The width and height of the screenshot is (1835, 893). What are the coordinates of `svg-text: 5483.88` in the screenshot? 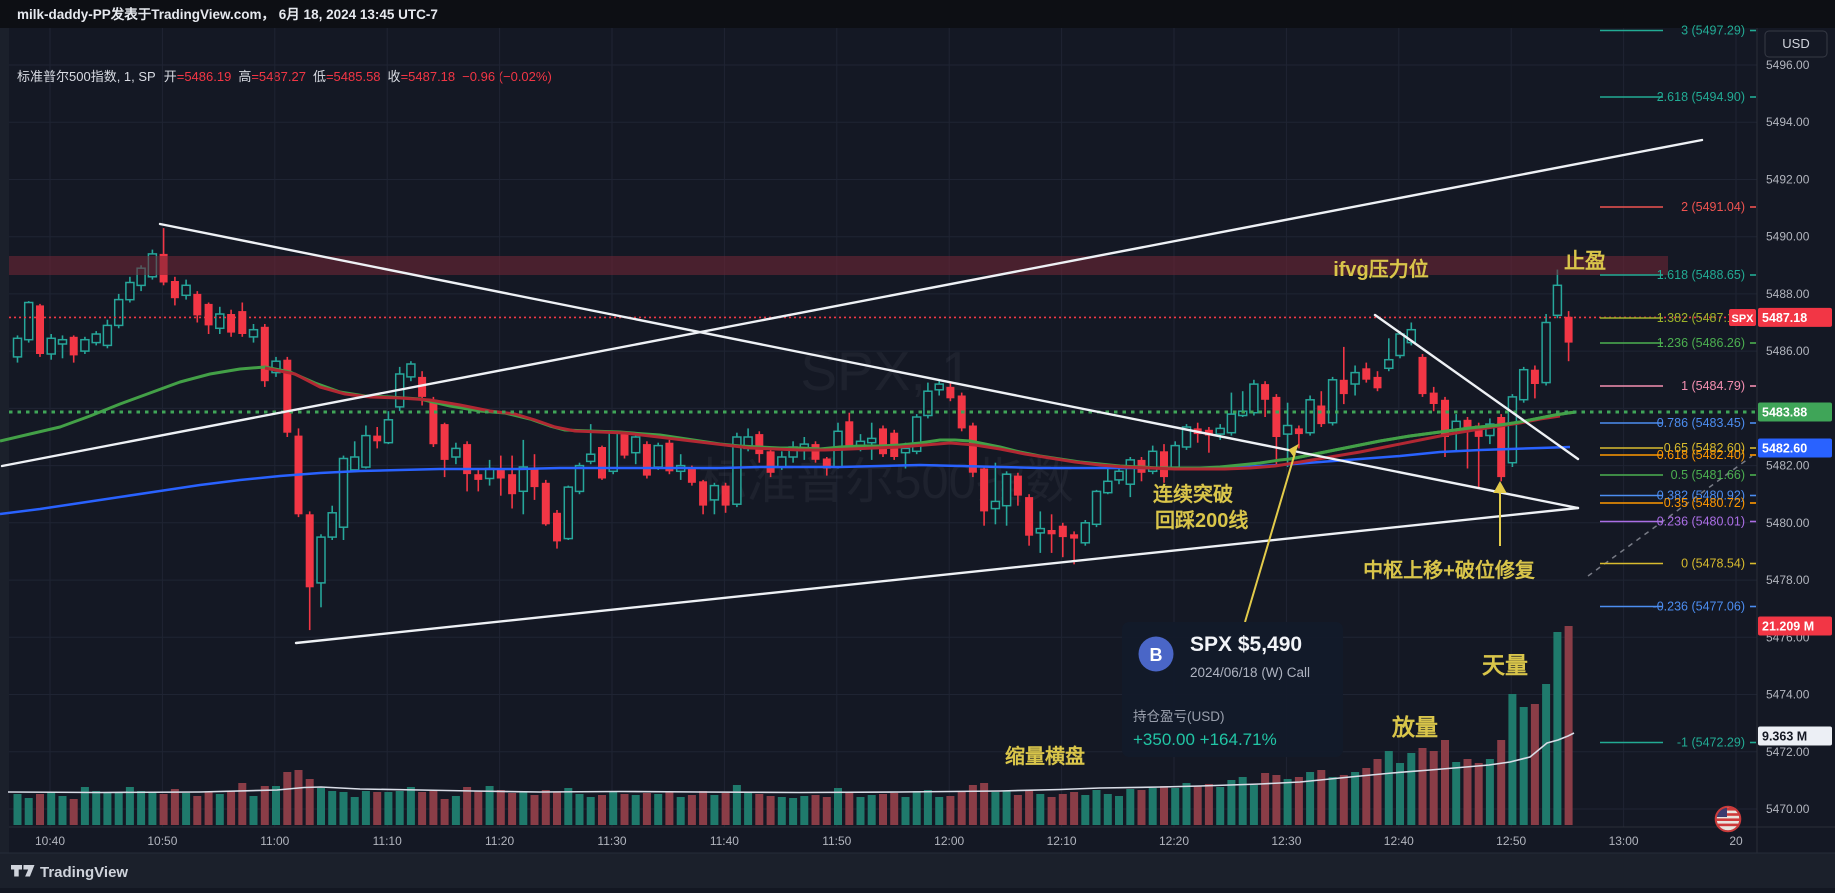 It's located at (1784, 413).